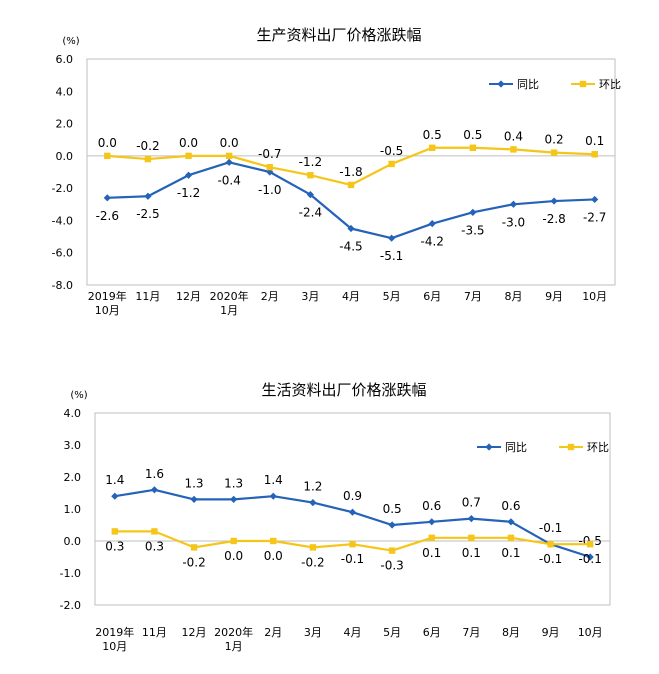  What do you see at coordinates (583, 84) in the screenshot?
I see `legend-marker-mom` at bounding box center [583, 84].